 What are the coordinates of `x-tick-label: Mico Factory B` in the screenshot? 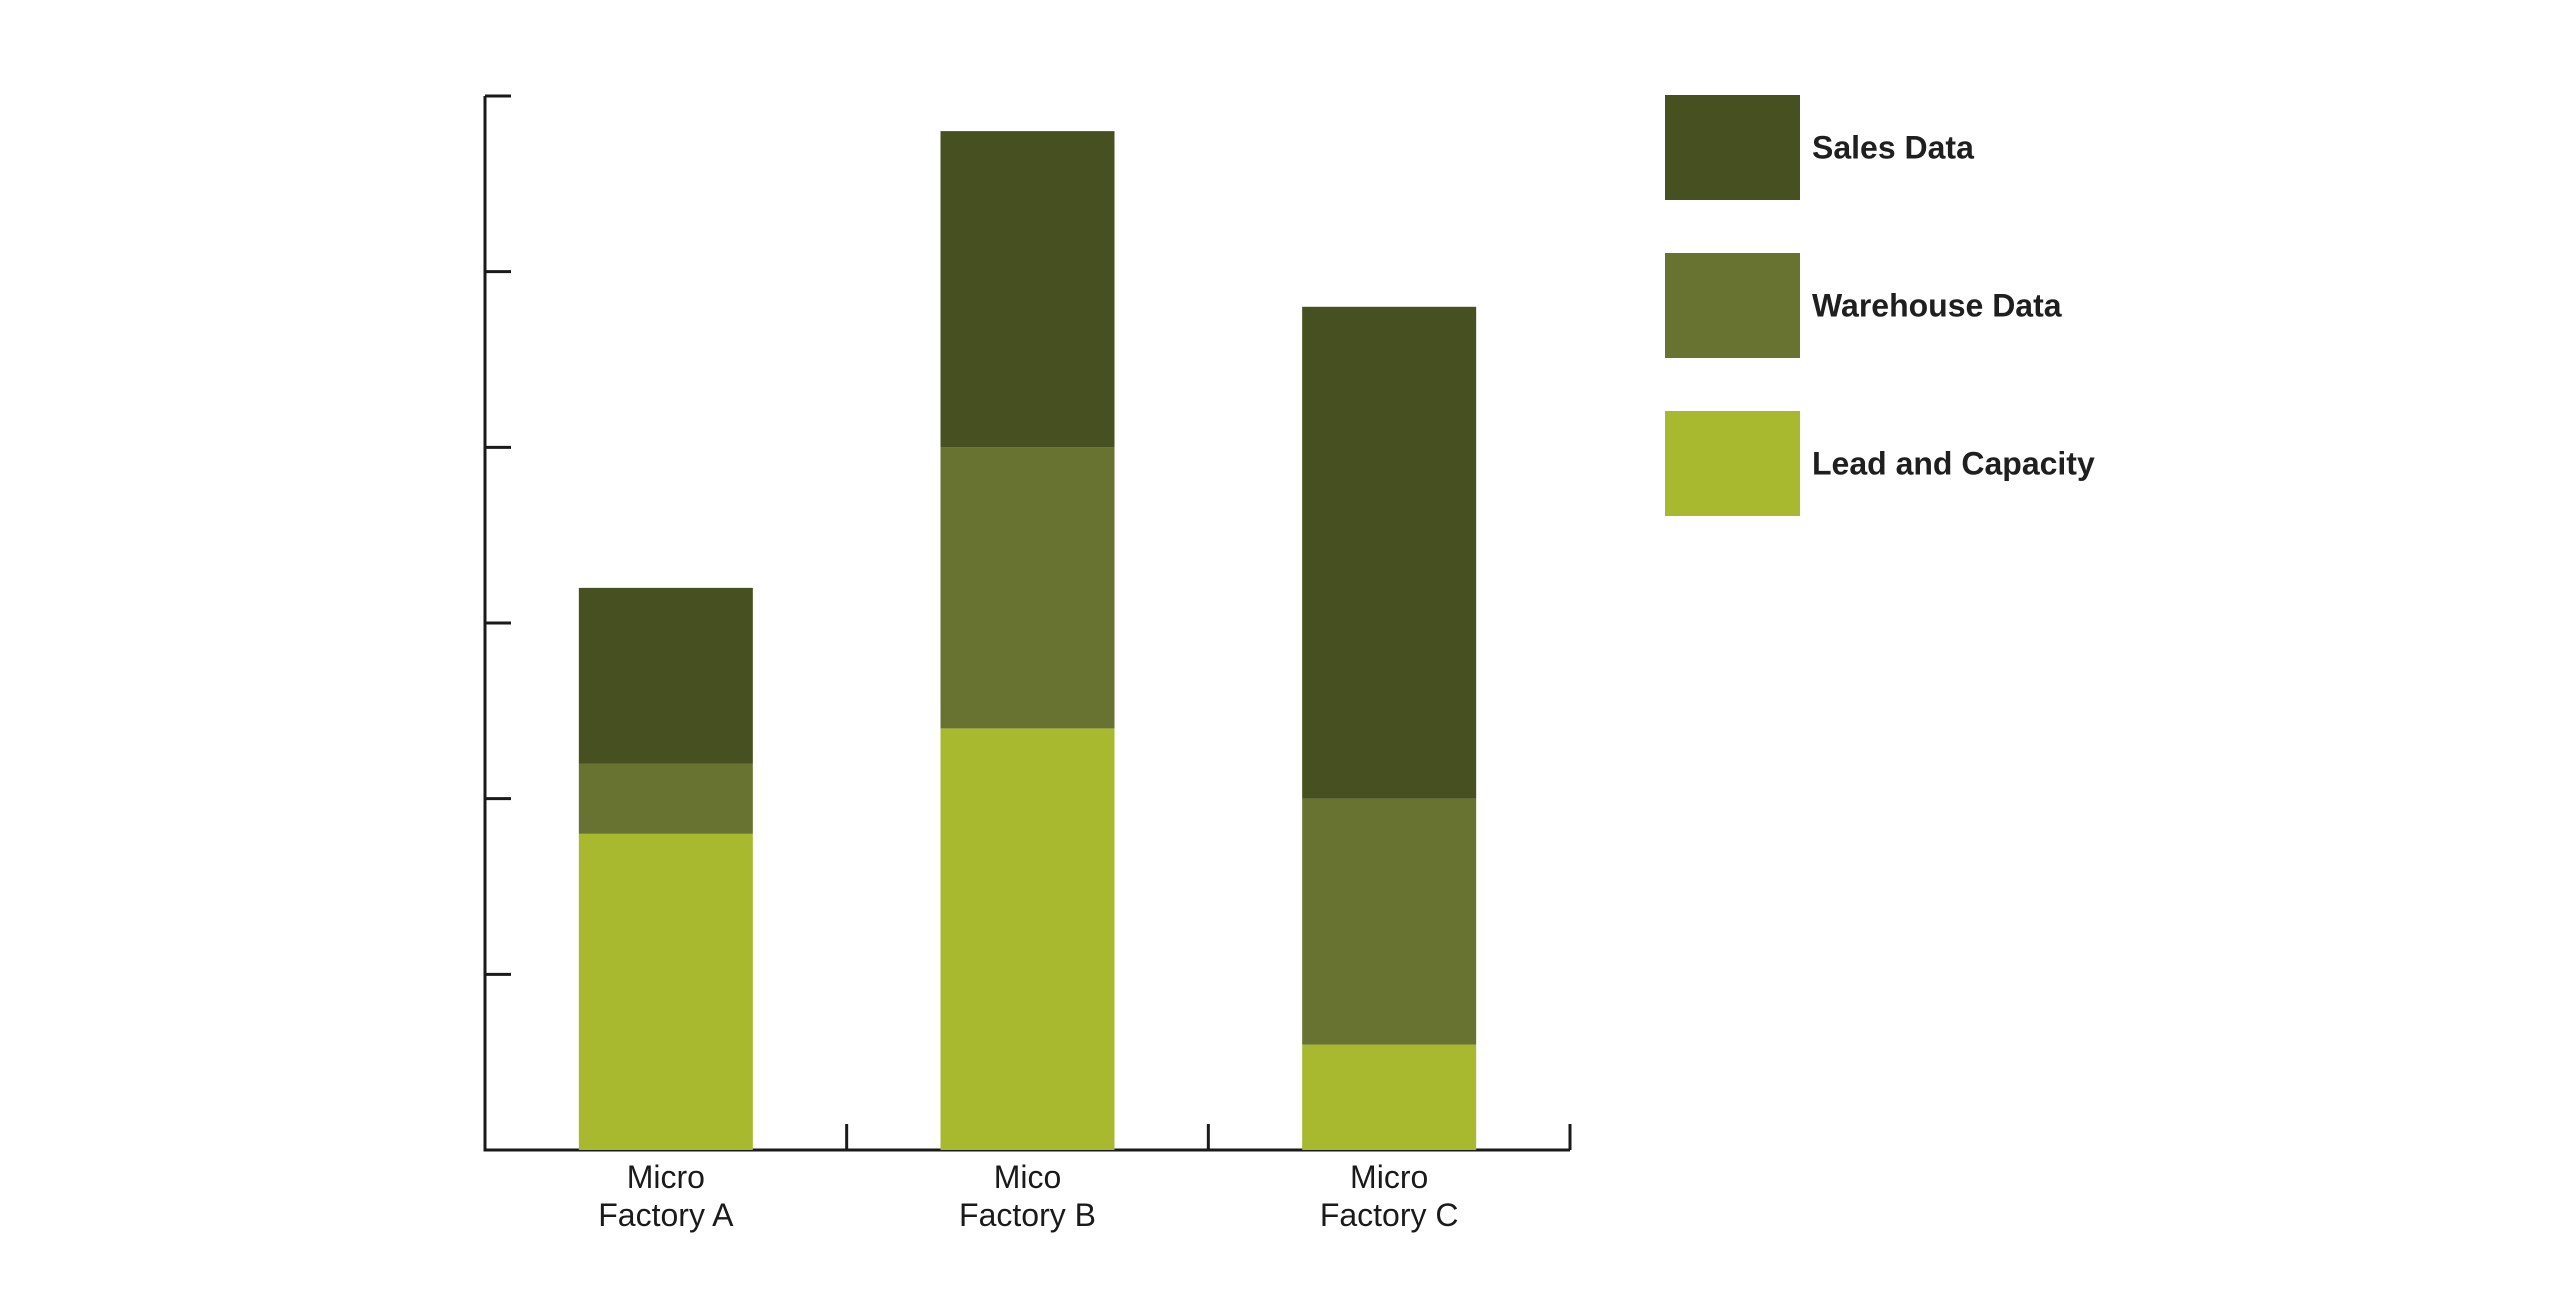 It's located at (1027, 1196).